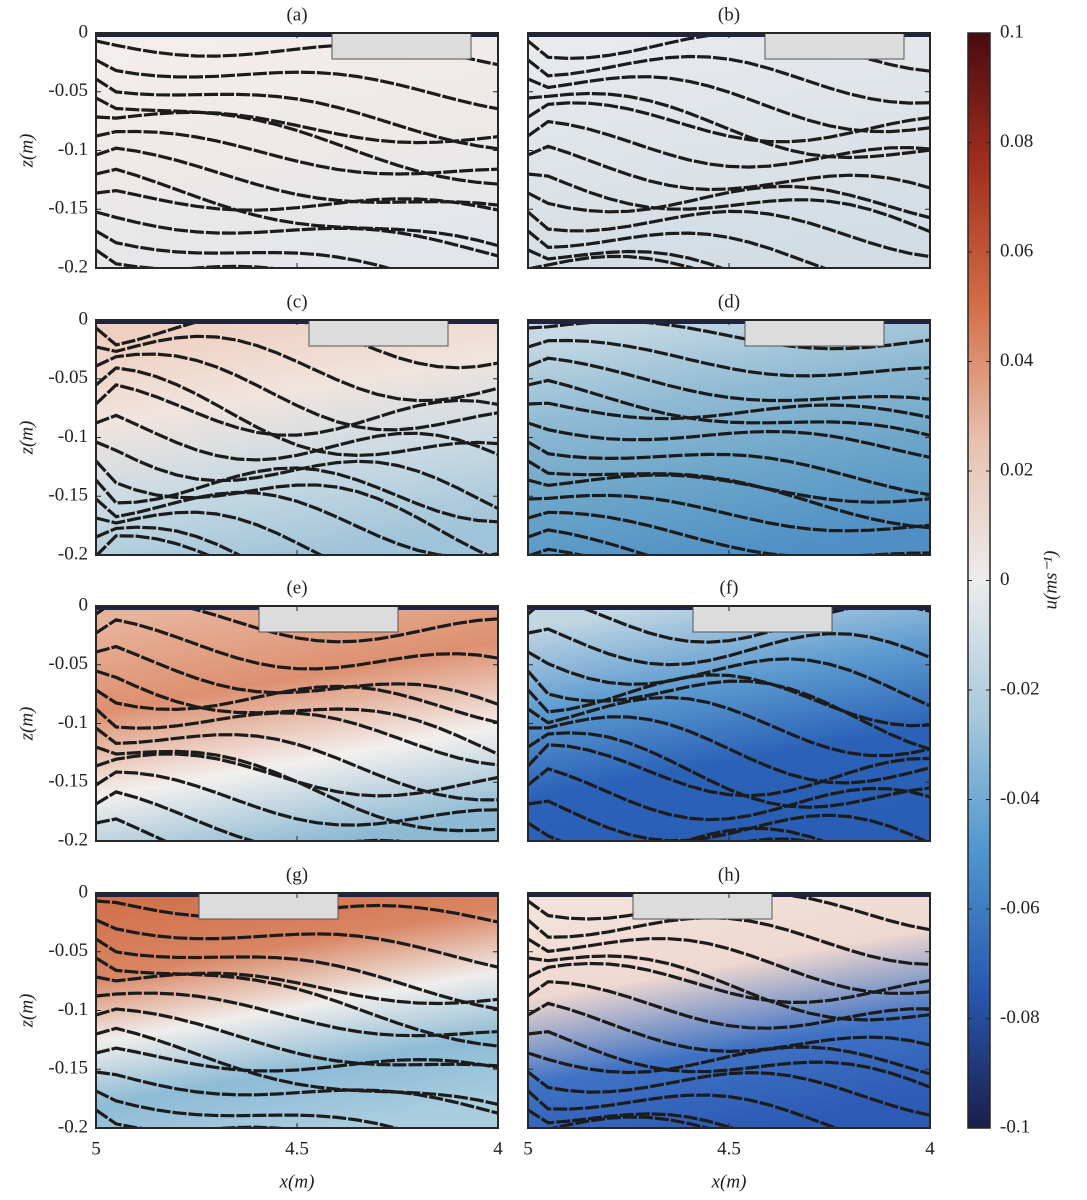 This screenshot has width=1087, height=1200. What do you see at coordinates (930, 1148) in the screenshot?
I see `x-tick-label: 4` at bounding box center [930, 1148].